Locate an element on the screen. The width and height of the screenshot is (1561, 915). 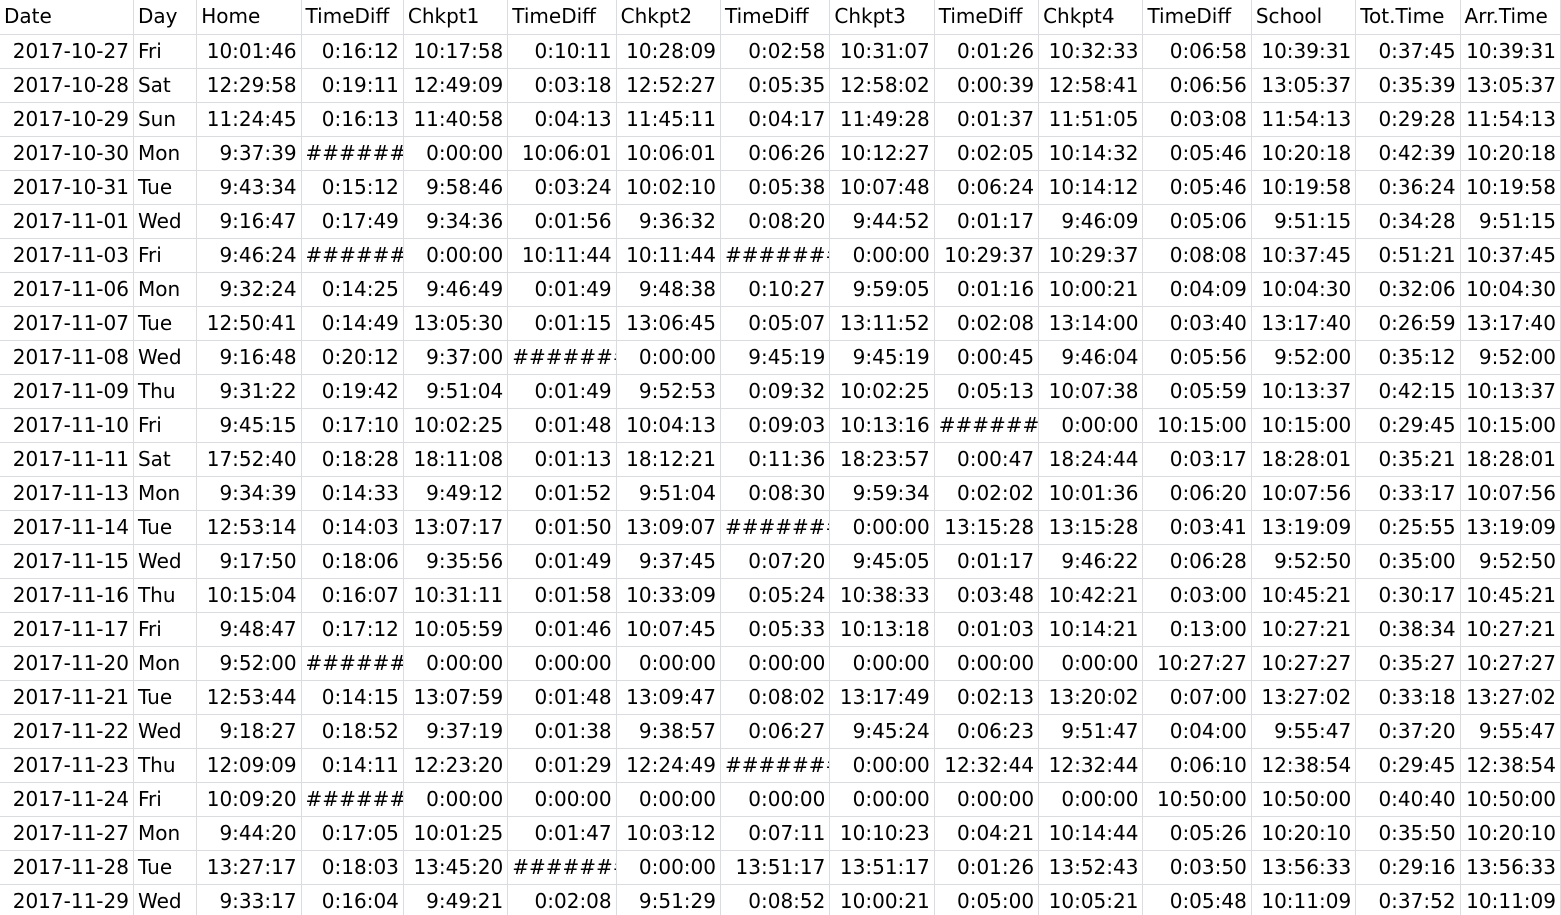
cell-timediff-3: 9:45:19 is located at coordinates (775, 357).